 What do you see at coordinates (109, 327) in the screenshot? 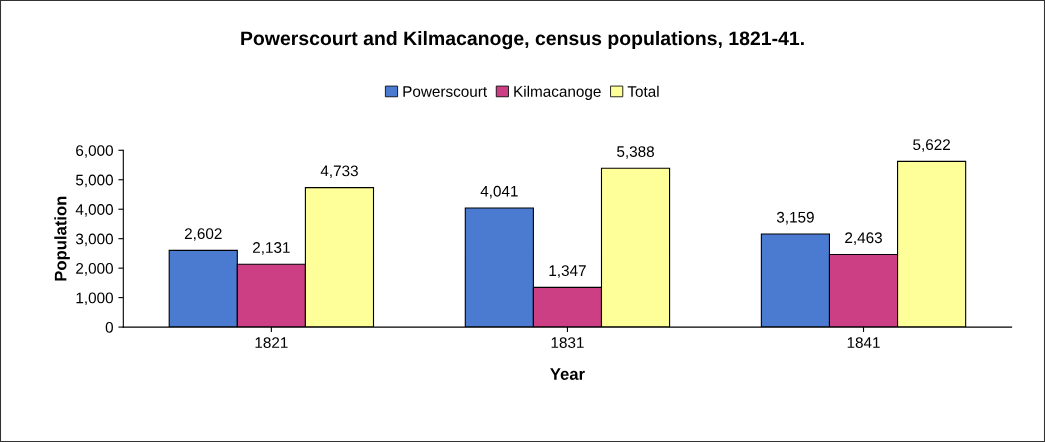
I see `y-tick-label: 0` at bounding box center [109, 327].